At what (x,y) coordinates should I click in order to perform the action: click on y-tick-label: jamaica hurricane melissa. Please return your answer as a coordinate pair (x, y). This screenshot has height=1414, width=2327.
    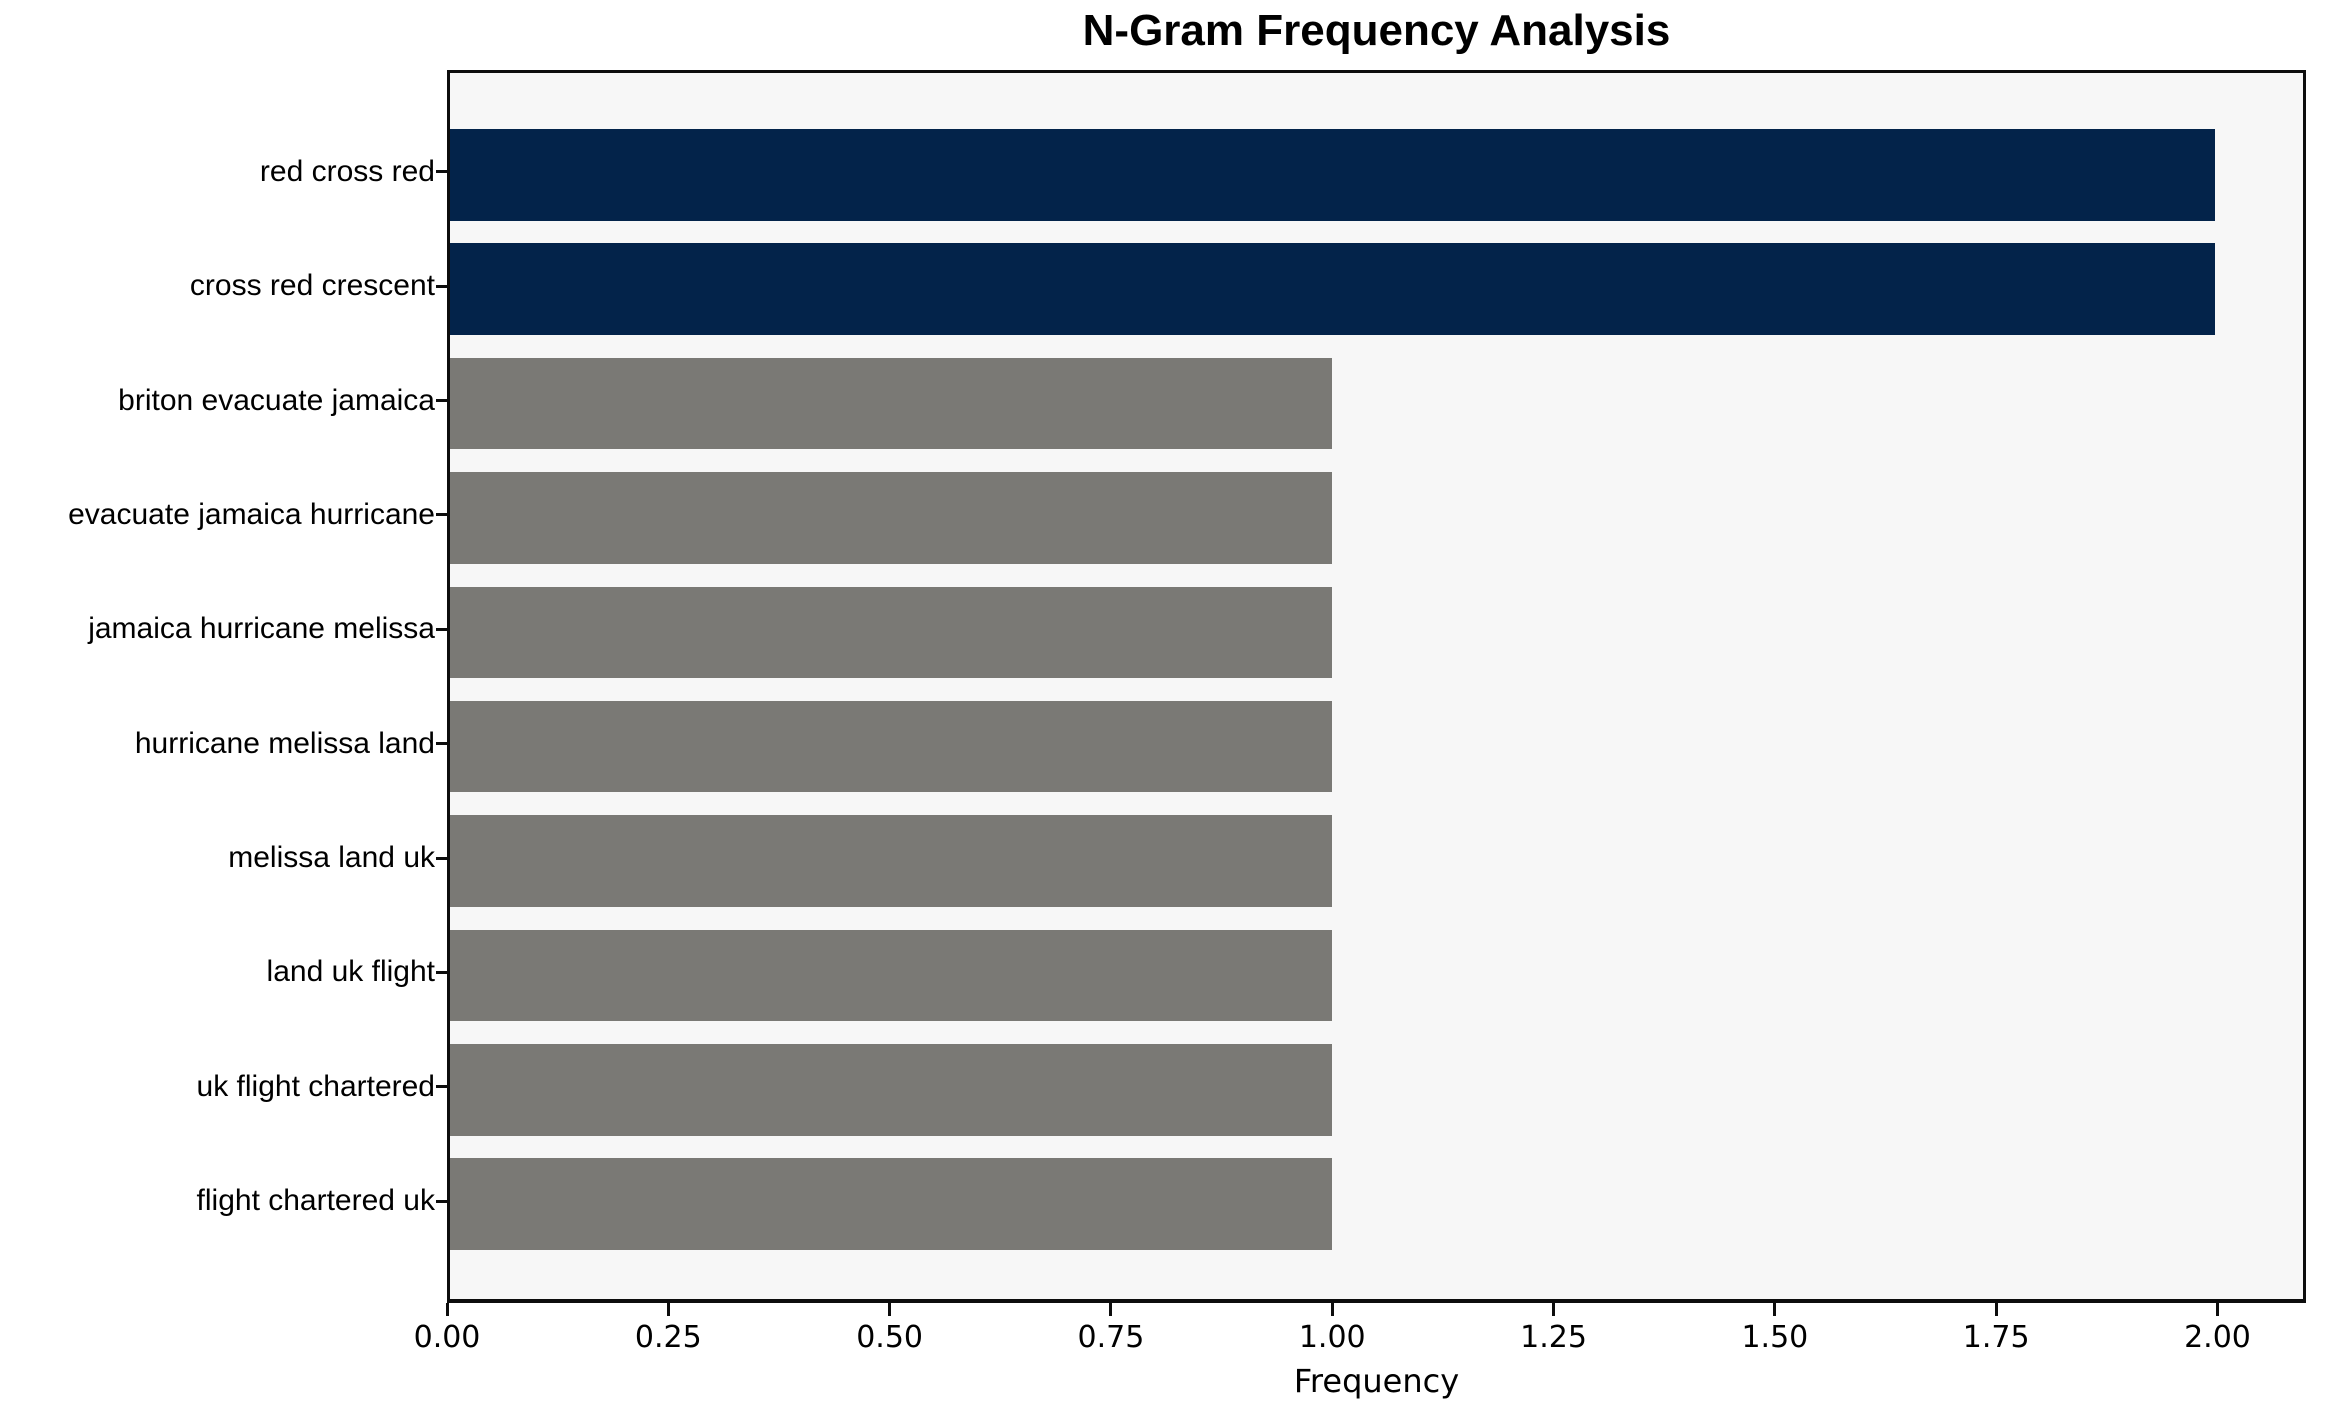
    Looking at the image, I should click on (261, 629).